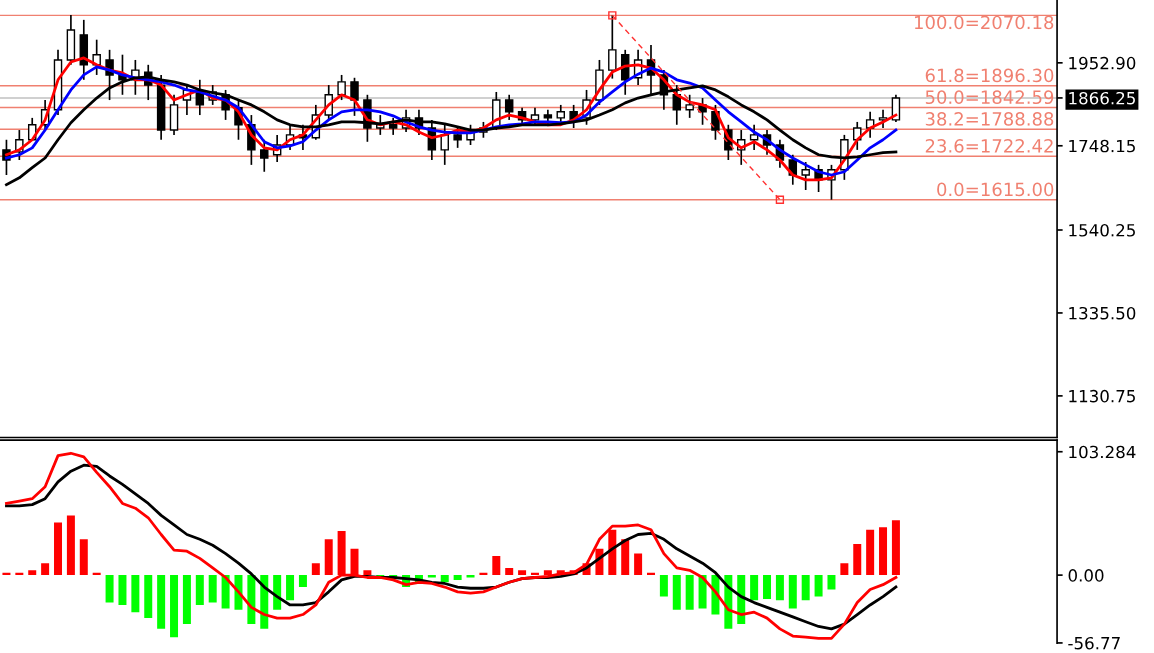  Describe the element at coordinates (989, 146) in the screenshot. I see `ref-line-label: 23.6=1722.42` at that location.